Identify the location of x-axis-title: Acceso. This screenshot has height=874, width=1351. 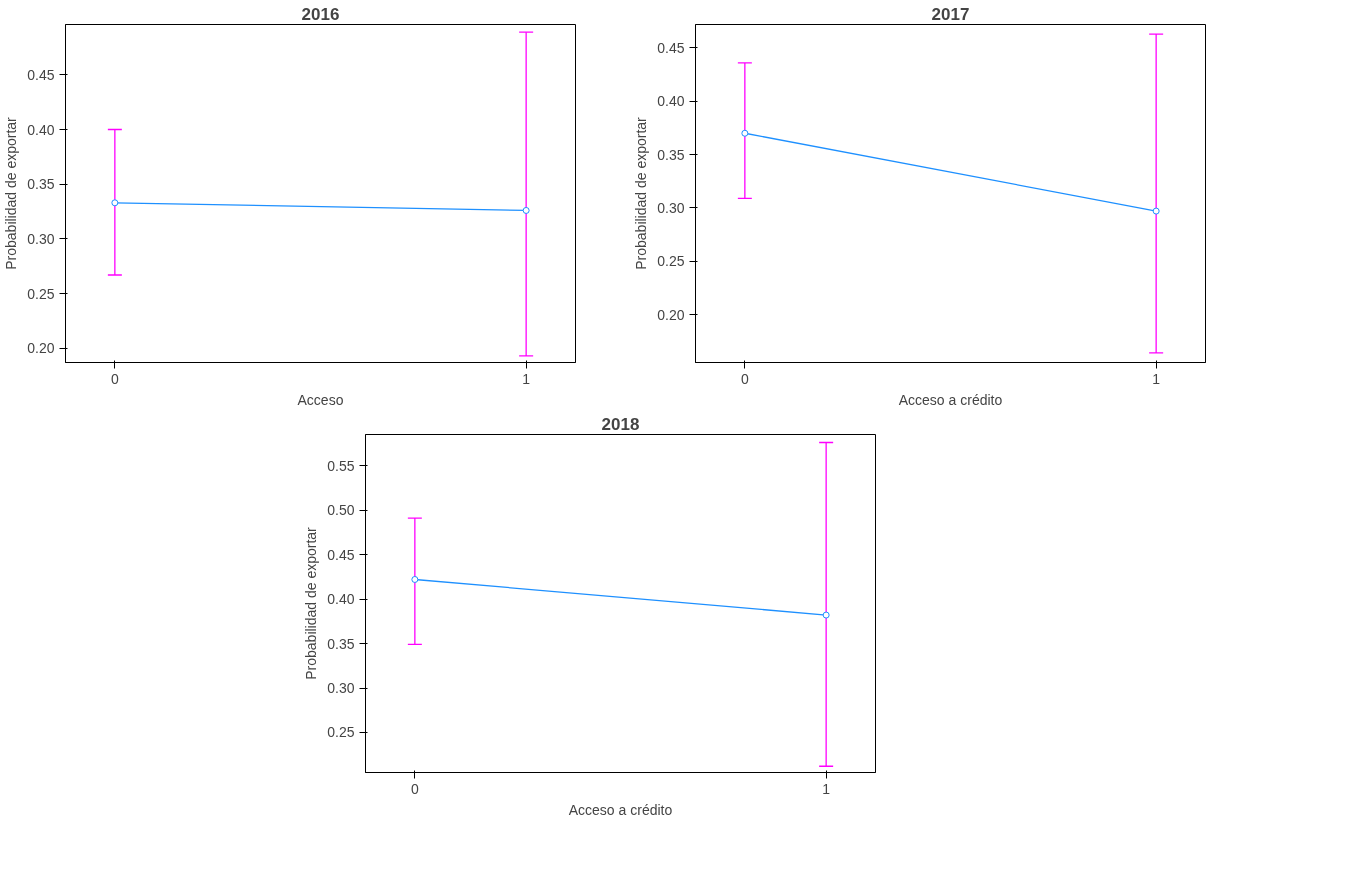
(320, 399).